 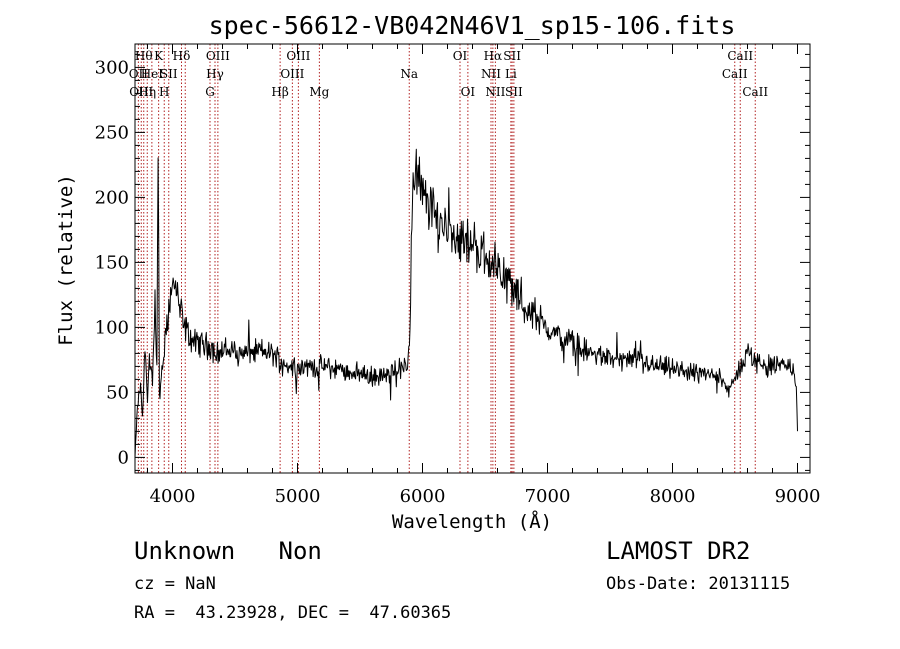 I want to click on obs-date-text: Obs-Date: 20131115, so click(x=698, y=584).